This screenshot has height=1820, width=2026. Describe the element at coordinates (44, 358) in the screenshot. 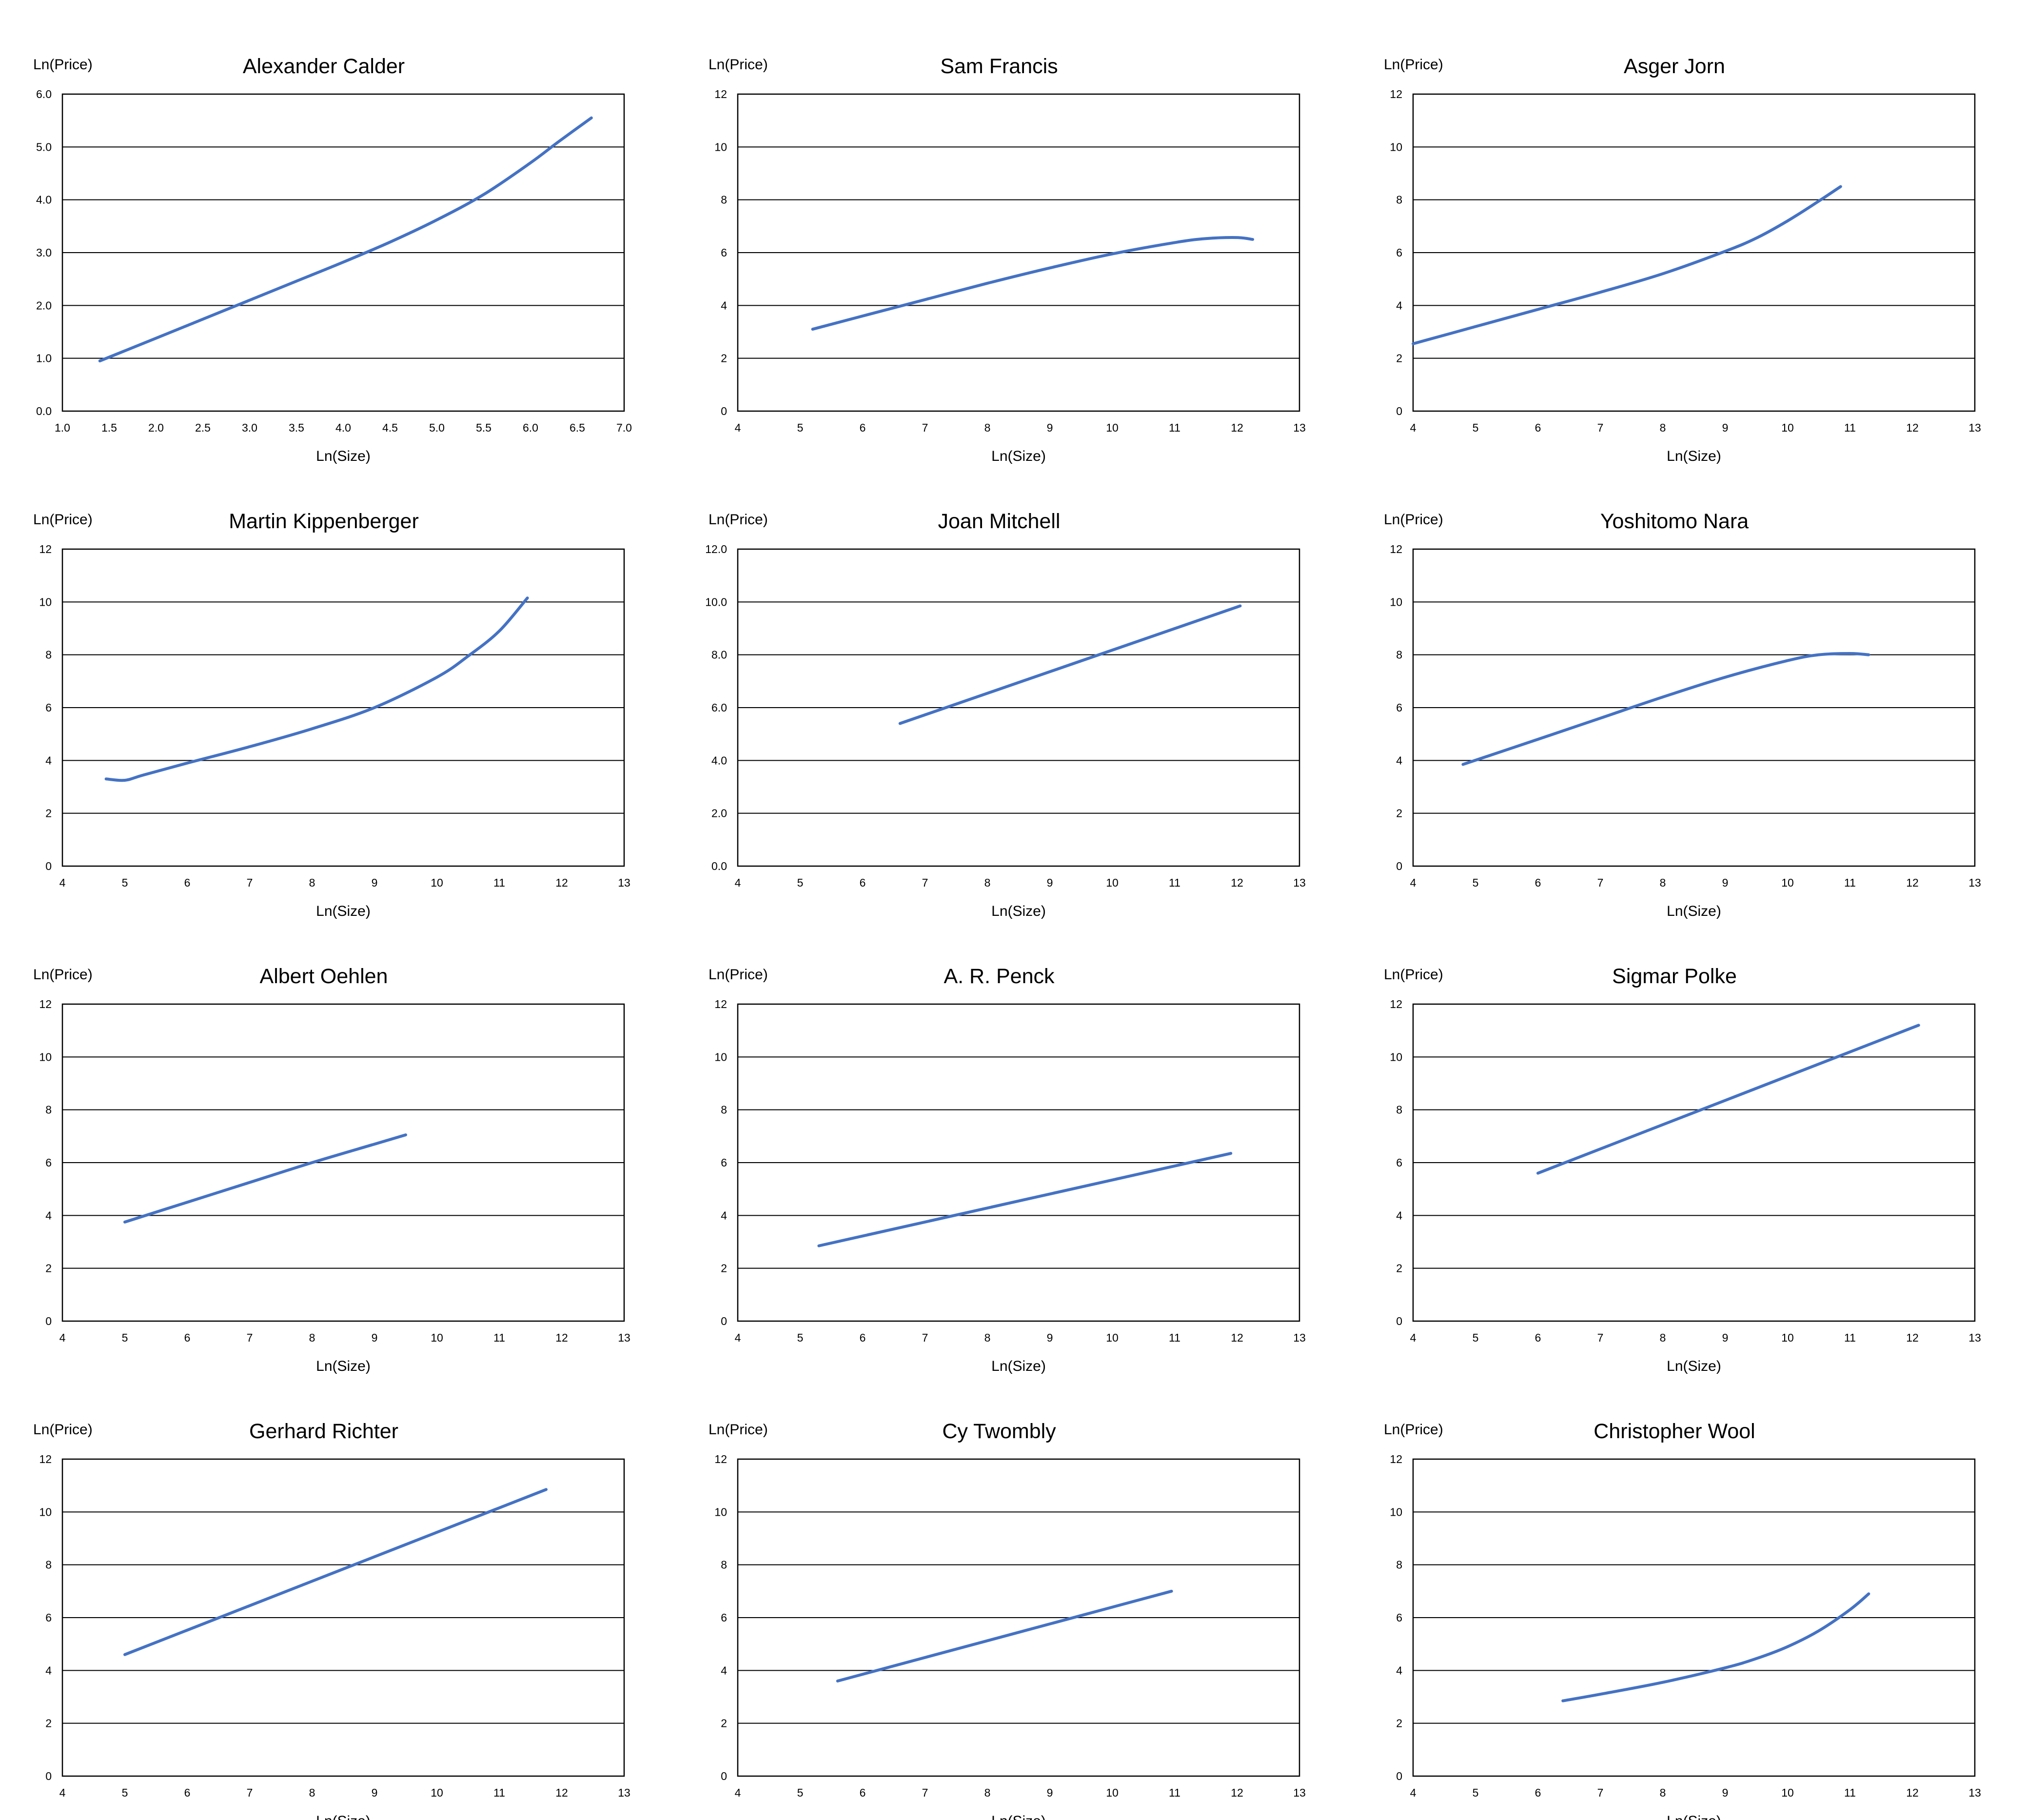

I see `y-tick-label: 1.0` at that location.